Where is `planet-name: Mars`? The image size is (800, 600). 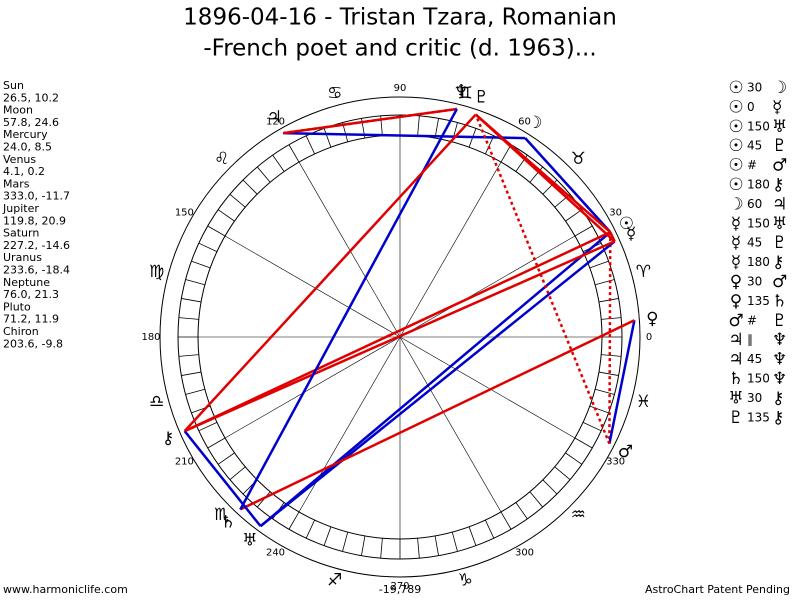 planet-name: Mars is located at coordinates (16, 183).